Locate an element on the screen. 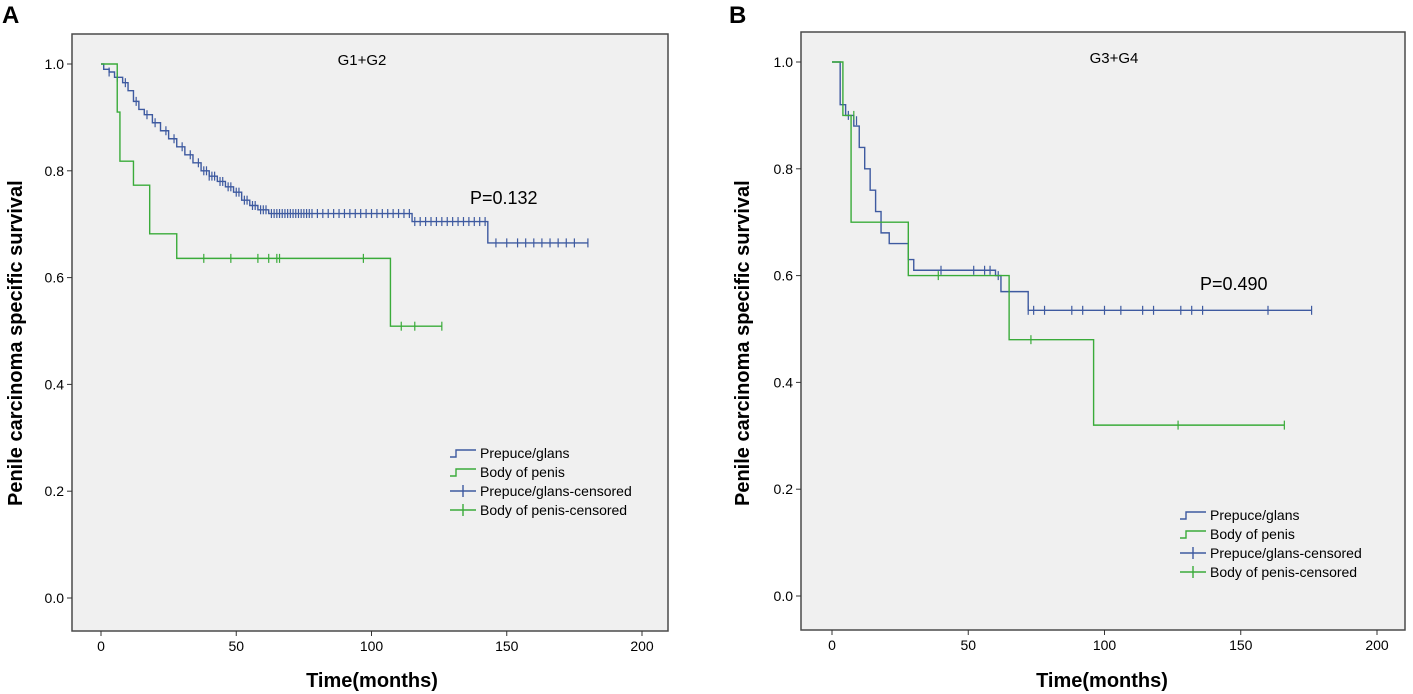 This screenshot has height=694, width=1413. panel-label: B is located at coordinates (738, 15).